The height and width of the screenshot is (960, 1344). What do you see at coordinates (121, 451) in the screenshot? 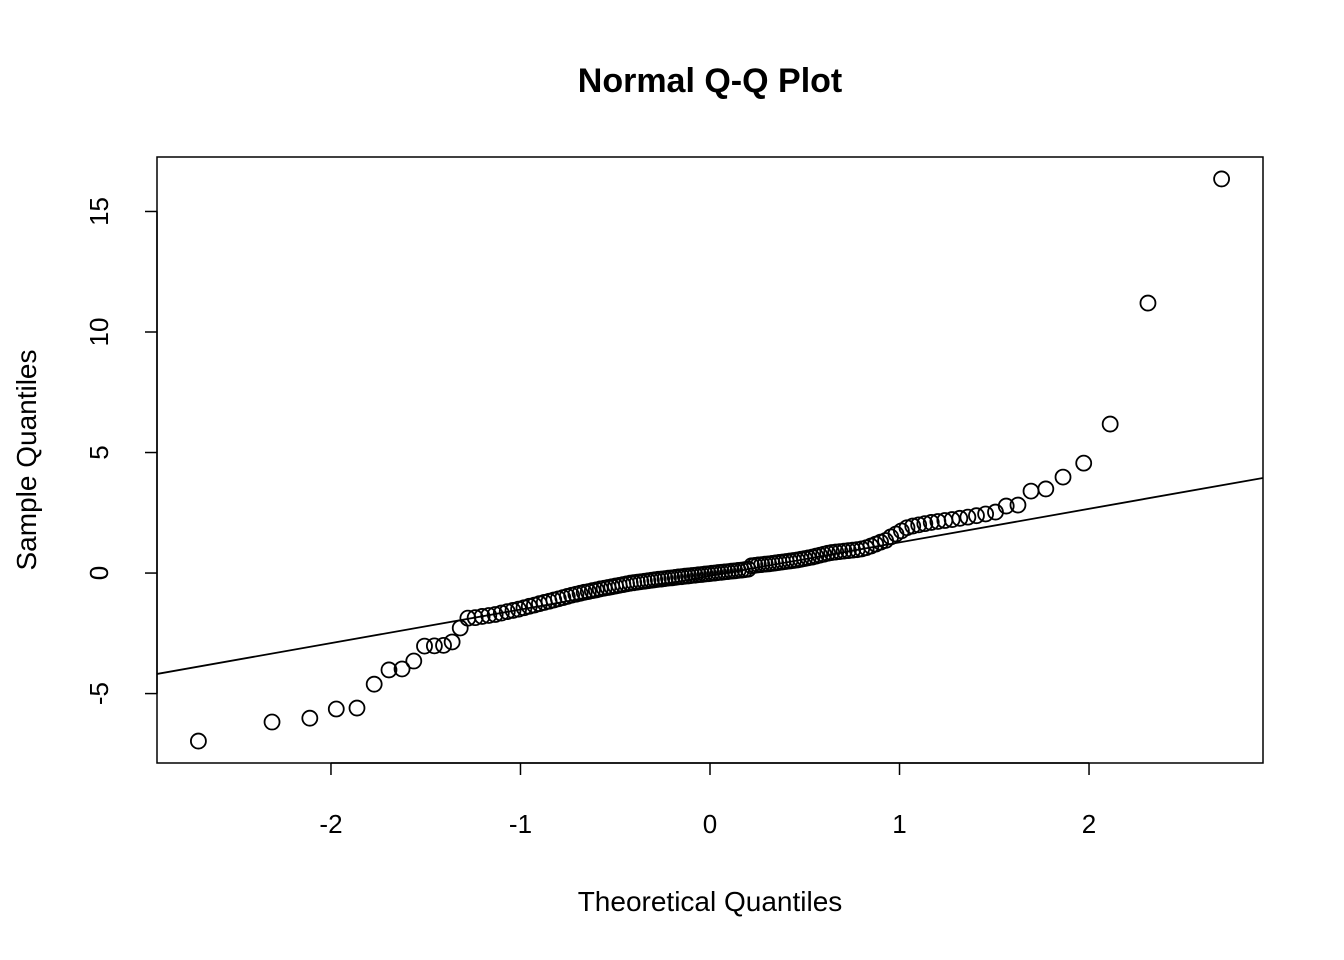
I see `y-axis: -5 0 5 10 15` at bounding box center [121, 451].